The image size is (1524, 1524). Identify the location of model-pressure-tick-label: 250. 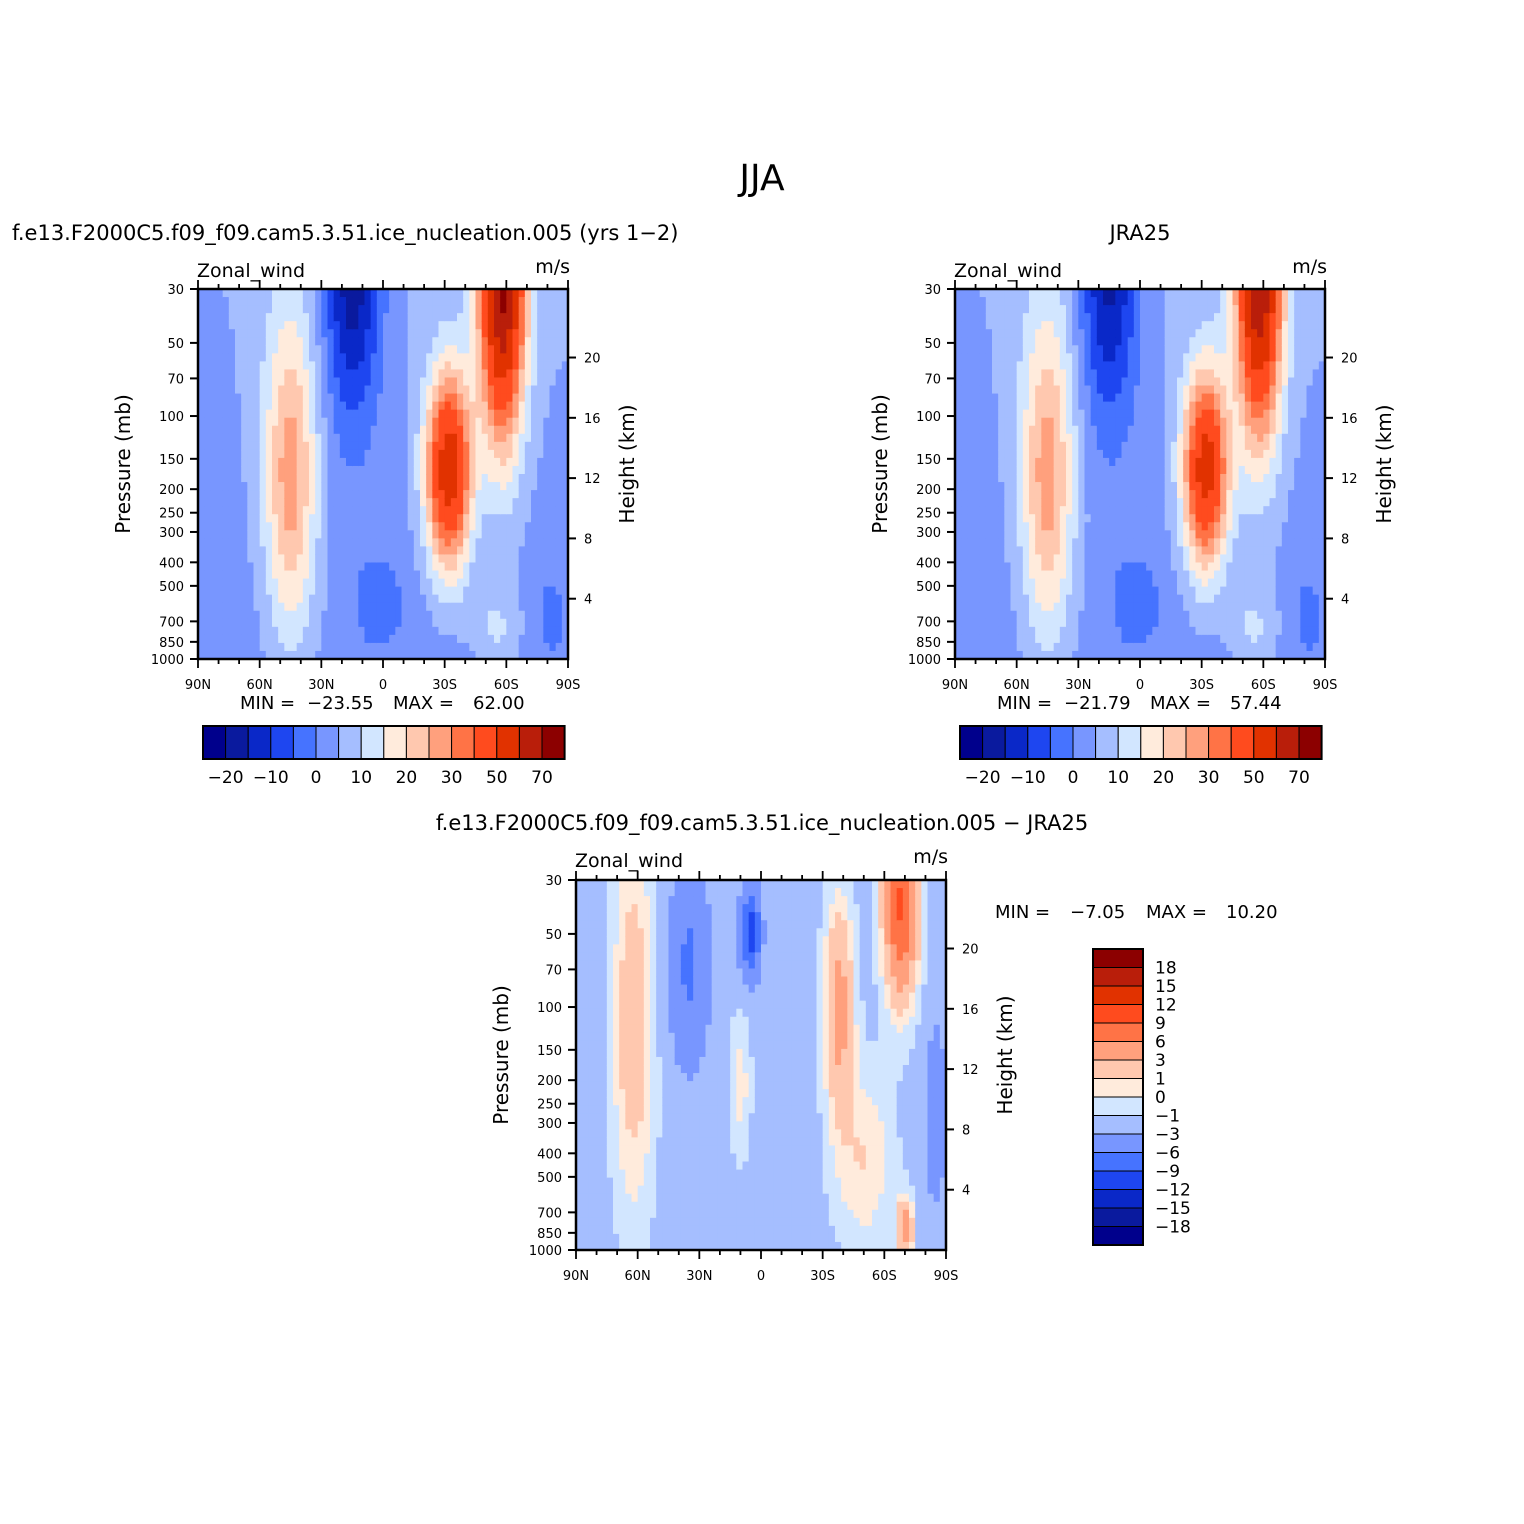
(171, 514).